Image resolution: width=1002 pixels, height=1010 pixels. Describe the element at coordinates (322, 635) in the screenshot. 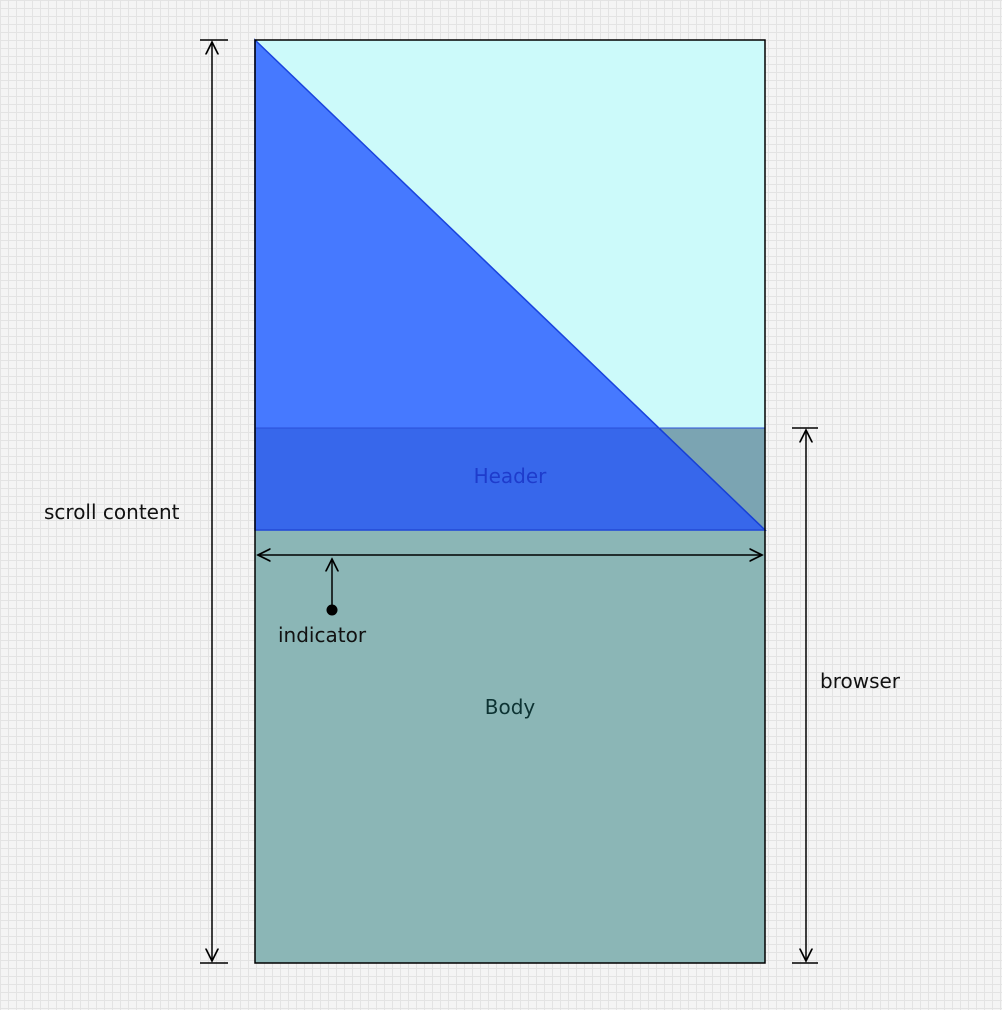

I see `indicator-label: indicator` at that location.